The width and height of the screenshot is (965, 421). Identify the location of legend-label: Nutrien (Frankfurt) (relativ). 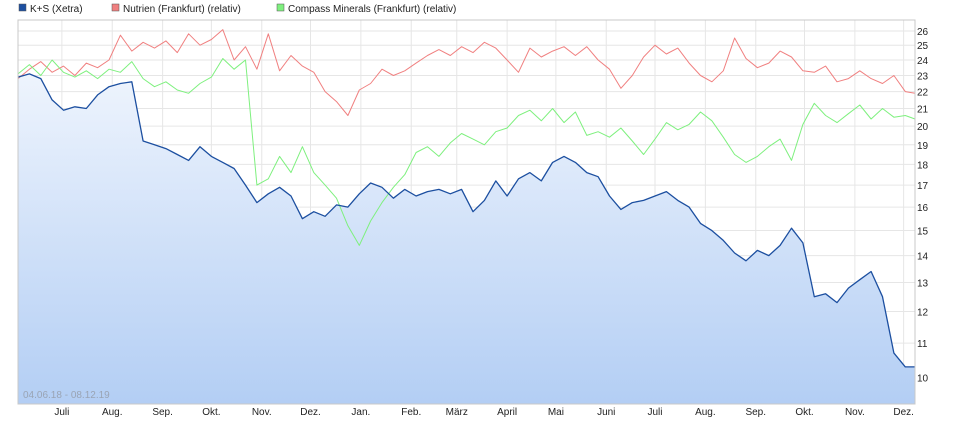
(182, 9).